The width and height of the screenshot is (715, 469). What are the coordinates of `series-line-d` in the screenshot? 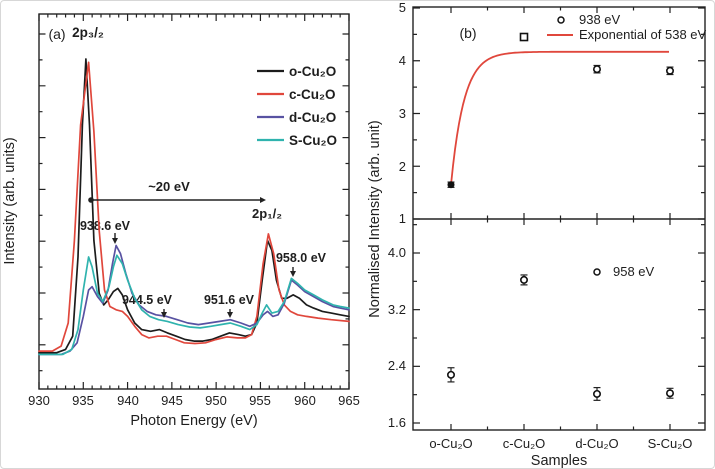 It's located at (194, 300).